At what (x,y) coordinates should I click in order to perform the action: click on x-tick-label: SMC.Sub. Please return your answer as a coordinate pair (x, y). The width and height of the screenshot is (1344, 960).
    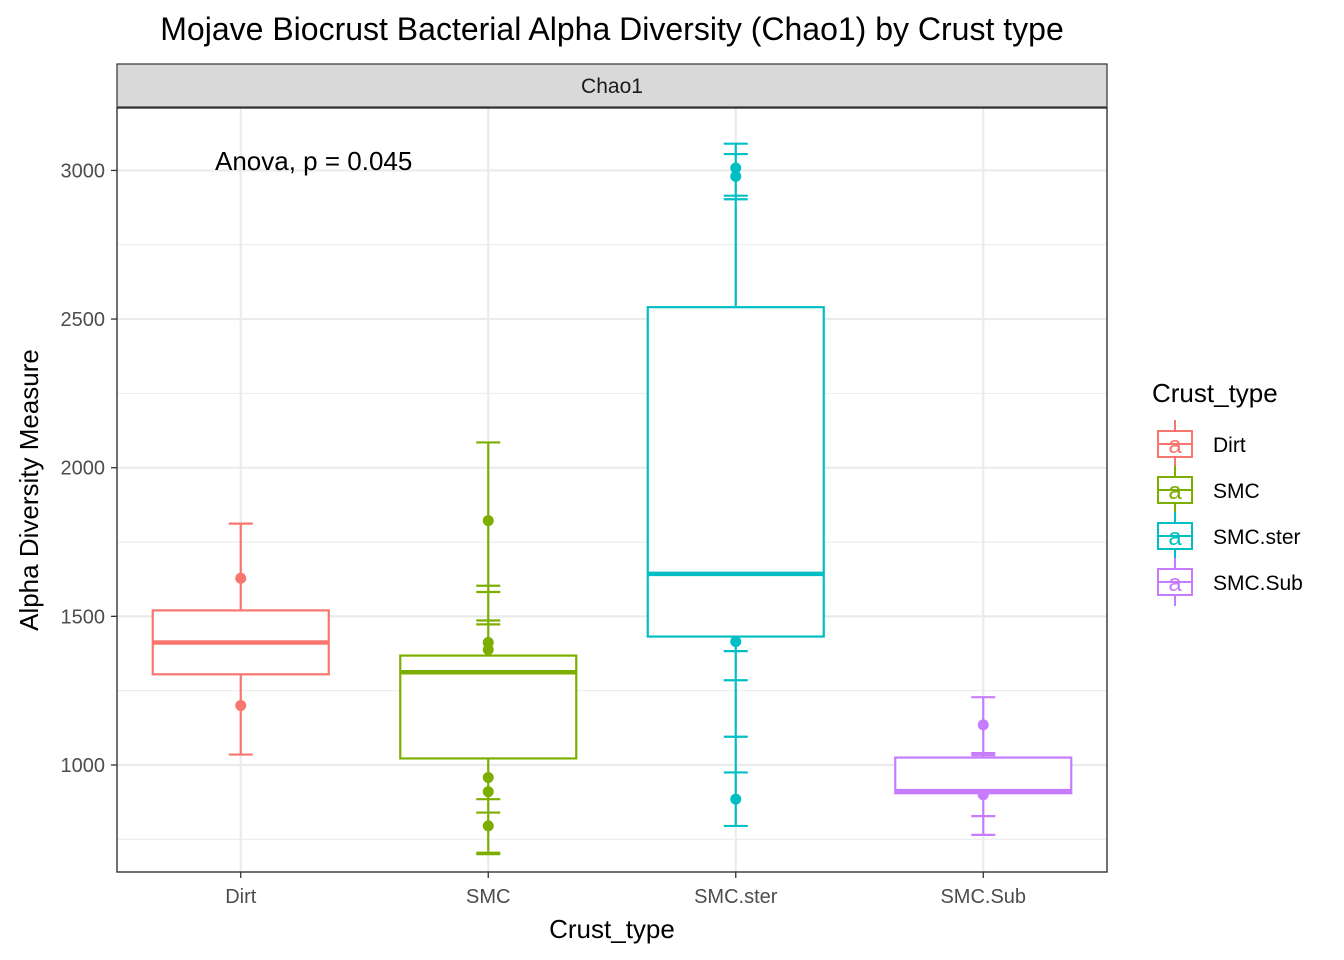
    Looking at the image, I should click on (983, 897).